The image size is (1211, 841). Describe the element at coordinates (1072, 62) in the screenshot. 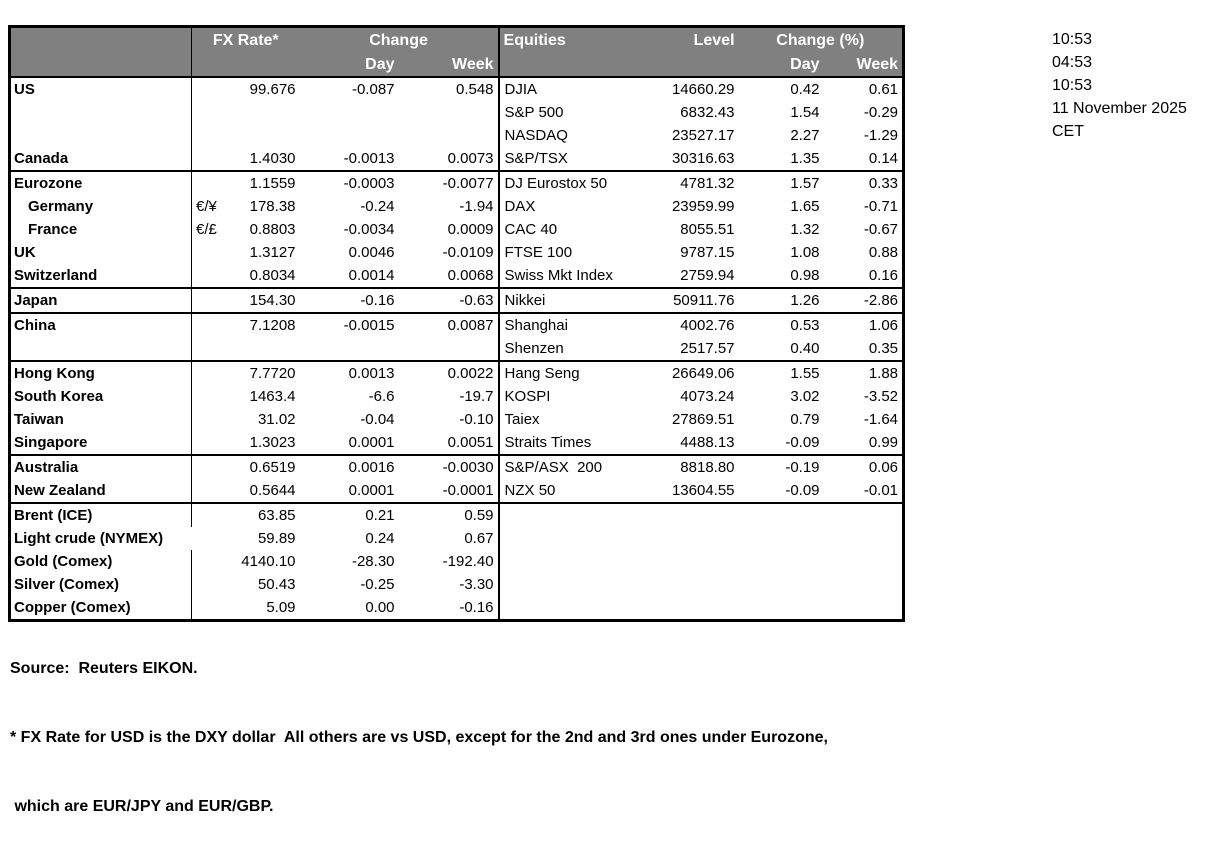

I see `timestamp-line: 04:53` at that location.